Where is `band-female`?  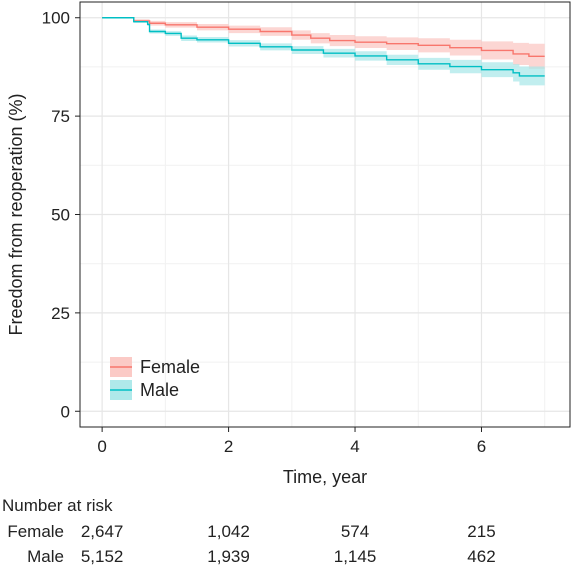 band-female is located at coordinates (323, 43).